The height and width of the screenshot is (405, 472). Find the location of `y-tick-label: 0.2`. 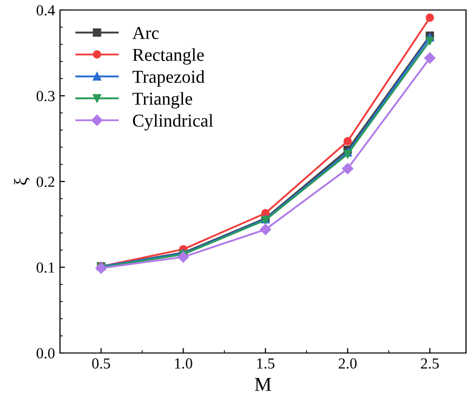

y-tick-label: 0.2 is located at coordinates (45, 182).